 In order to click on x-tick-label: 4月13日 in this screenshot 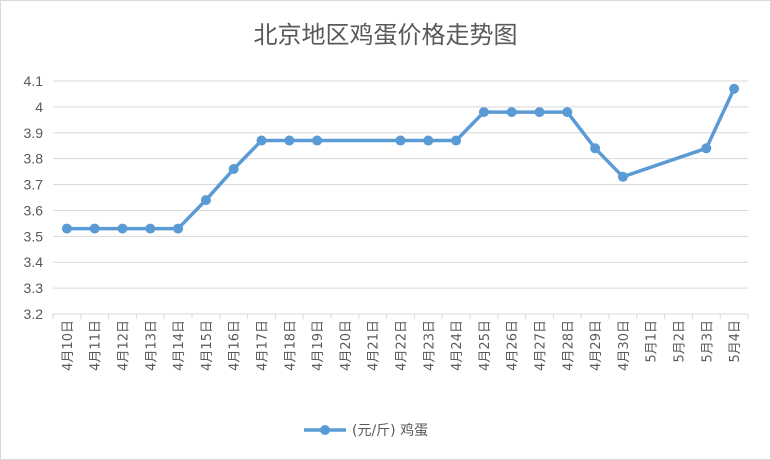, I will do `click(151, 345)`.